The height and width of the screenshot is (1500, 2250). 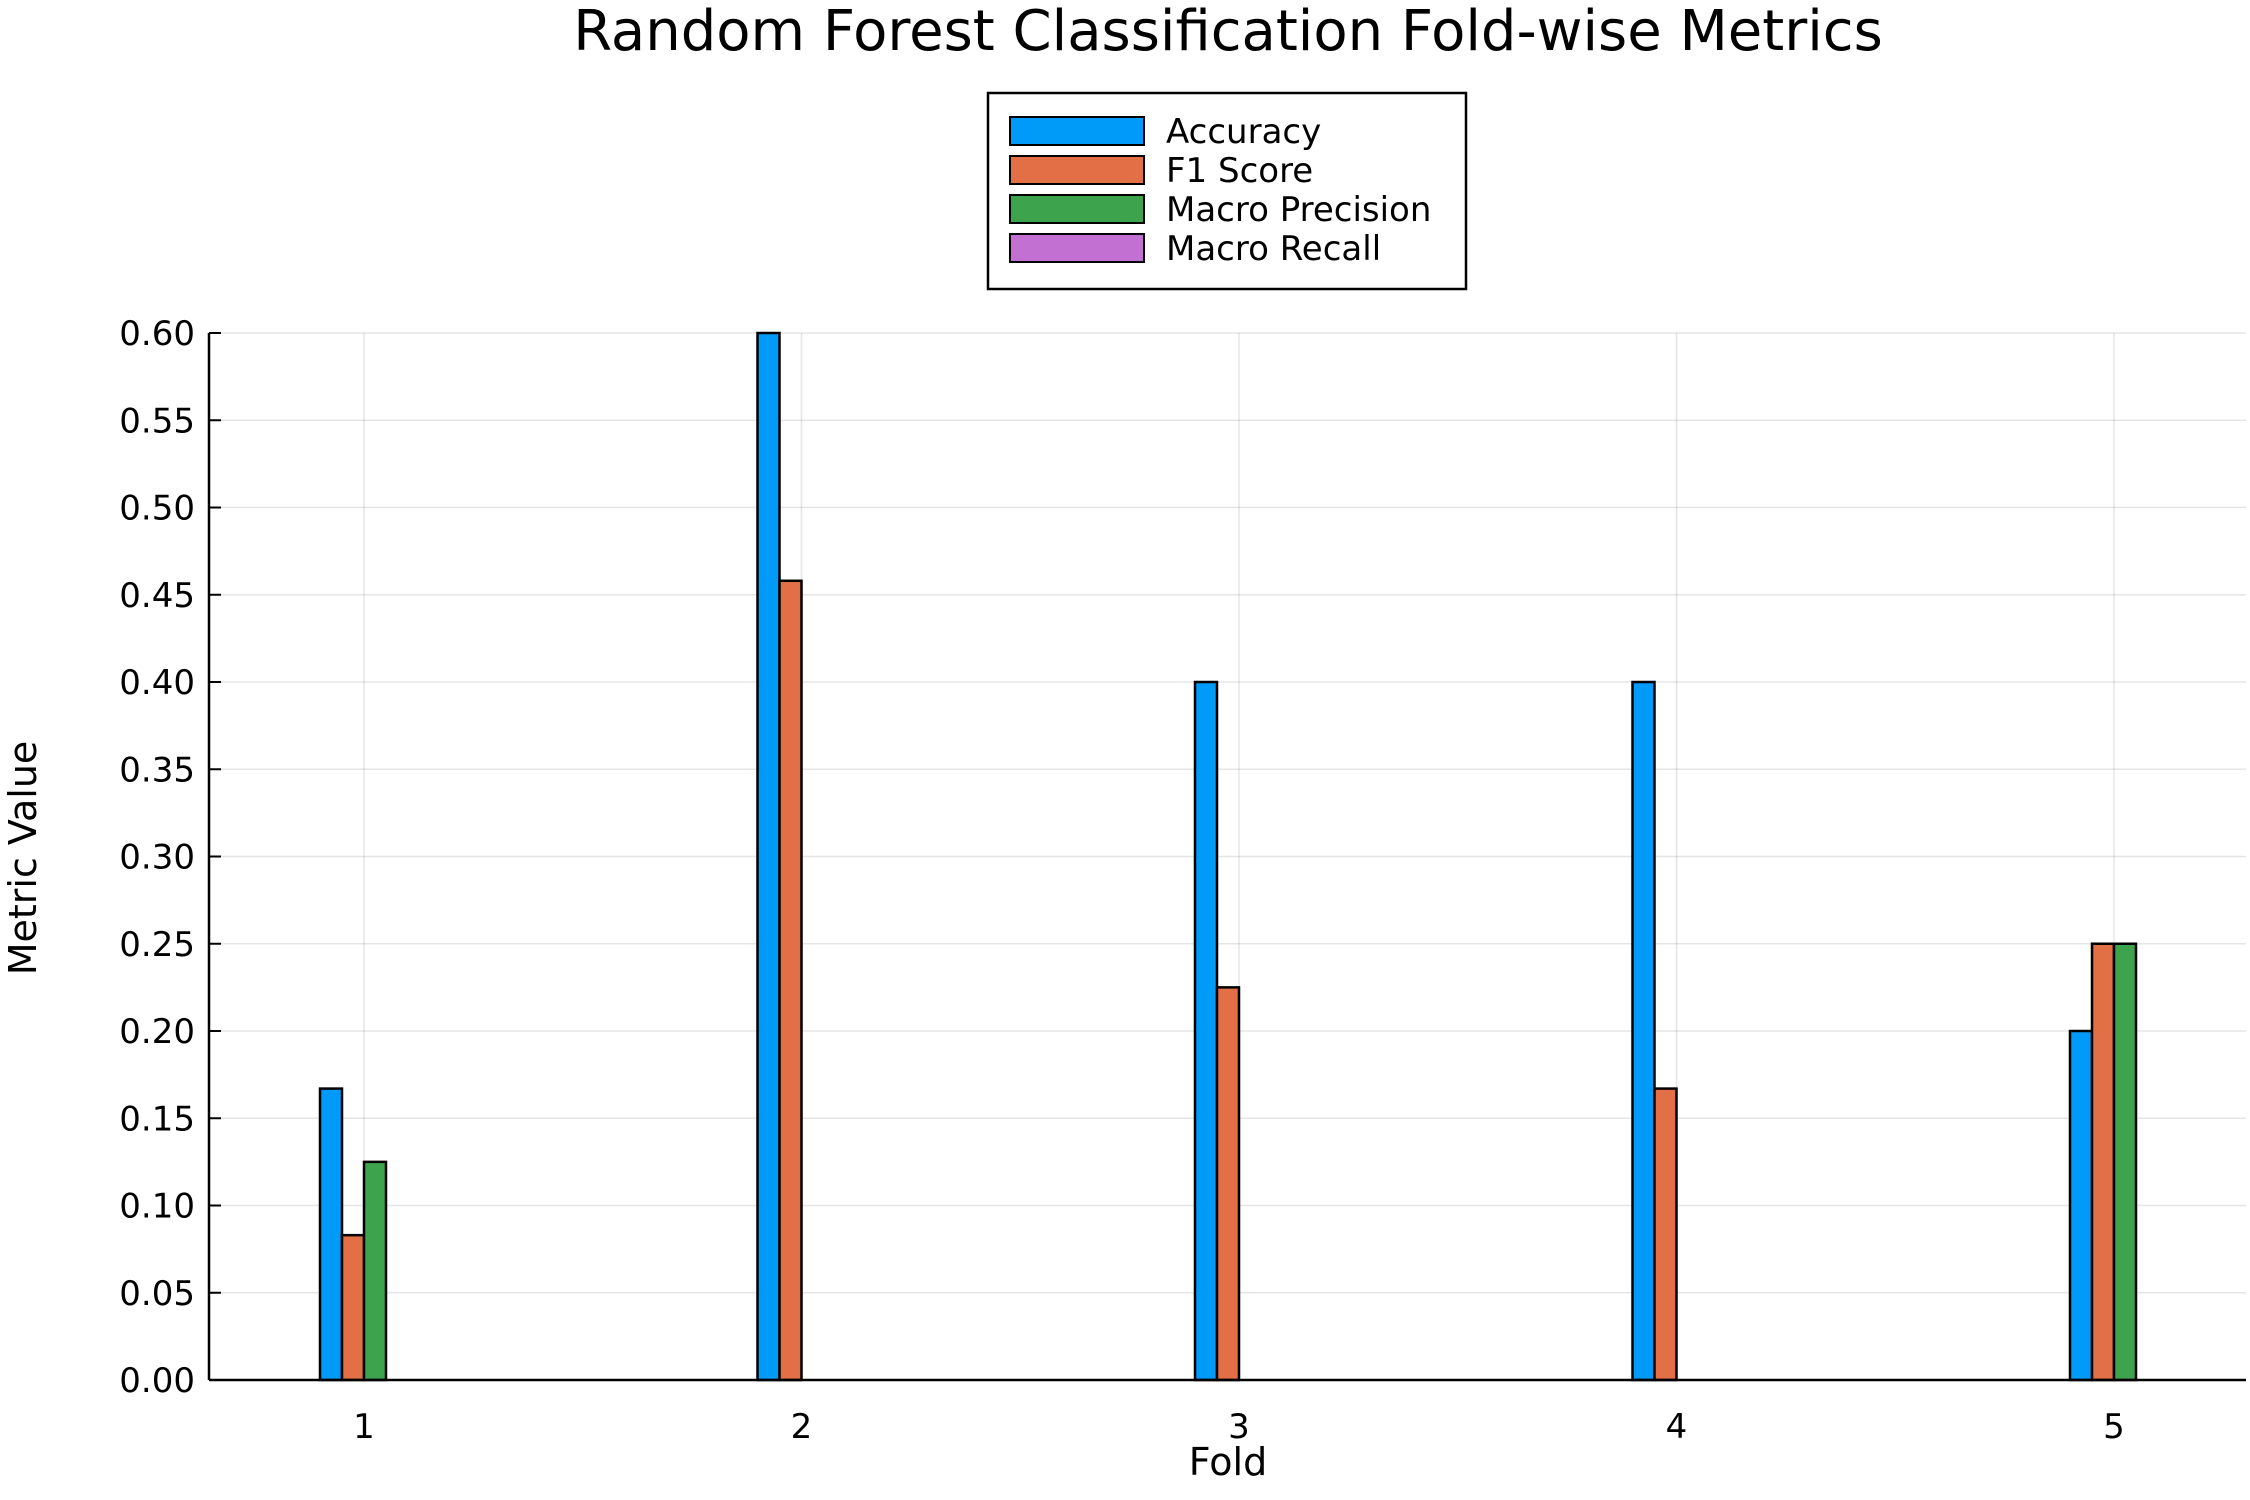 I want to click on y-tick-label: 0.40, so click(x=157, y=683).